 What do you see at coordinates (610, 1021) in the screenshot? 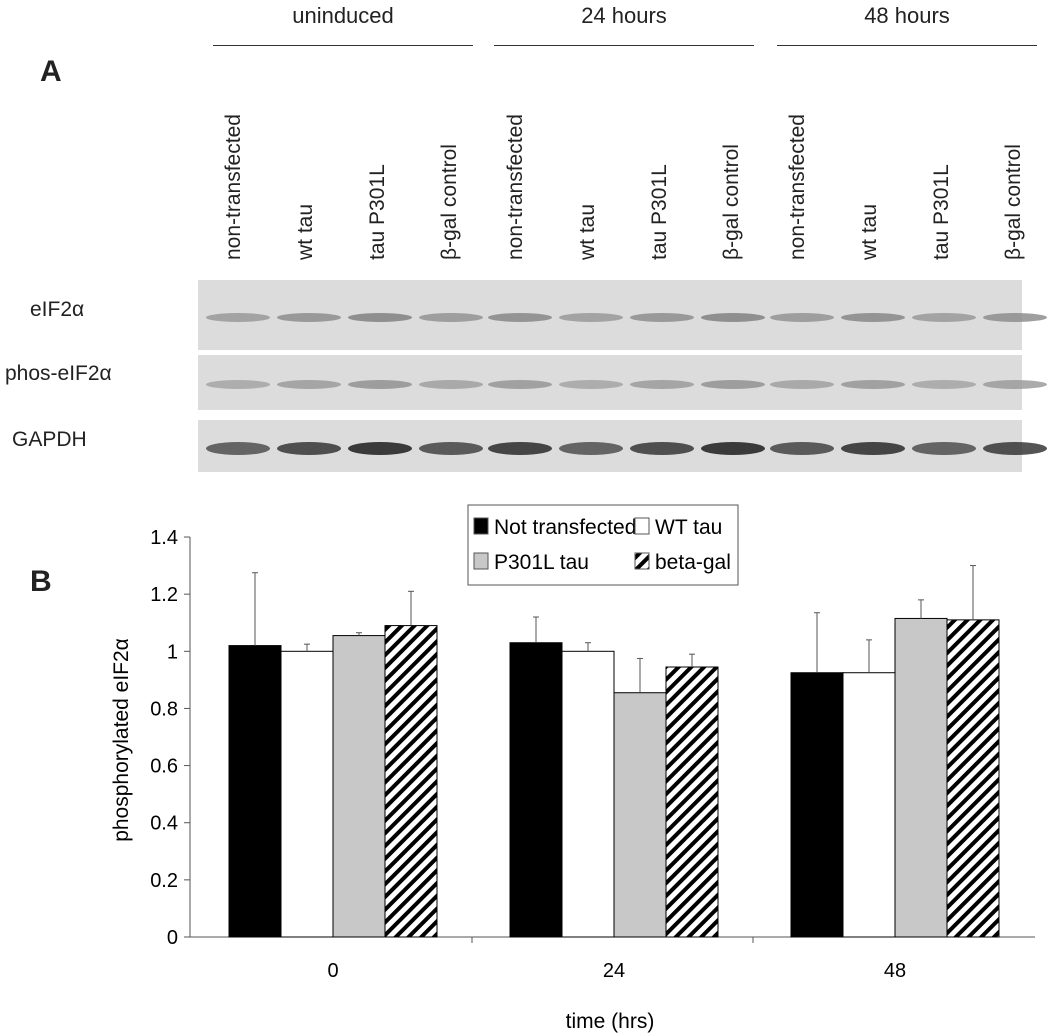
I see `x-axis-label: time (hrs)` at bounding box center [610, 1021].